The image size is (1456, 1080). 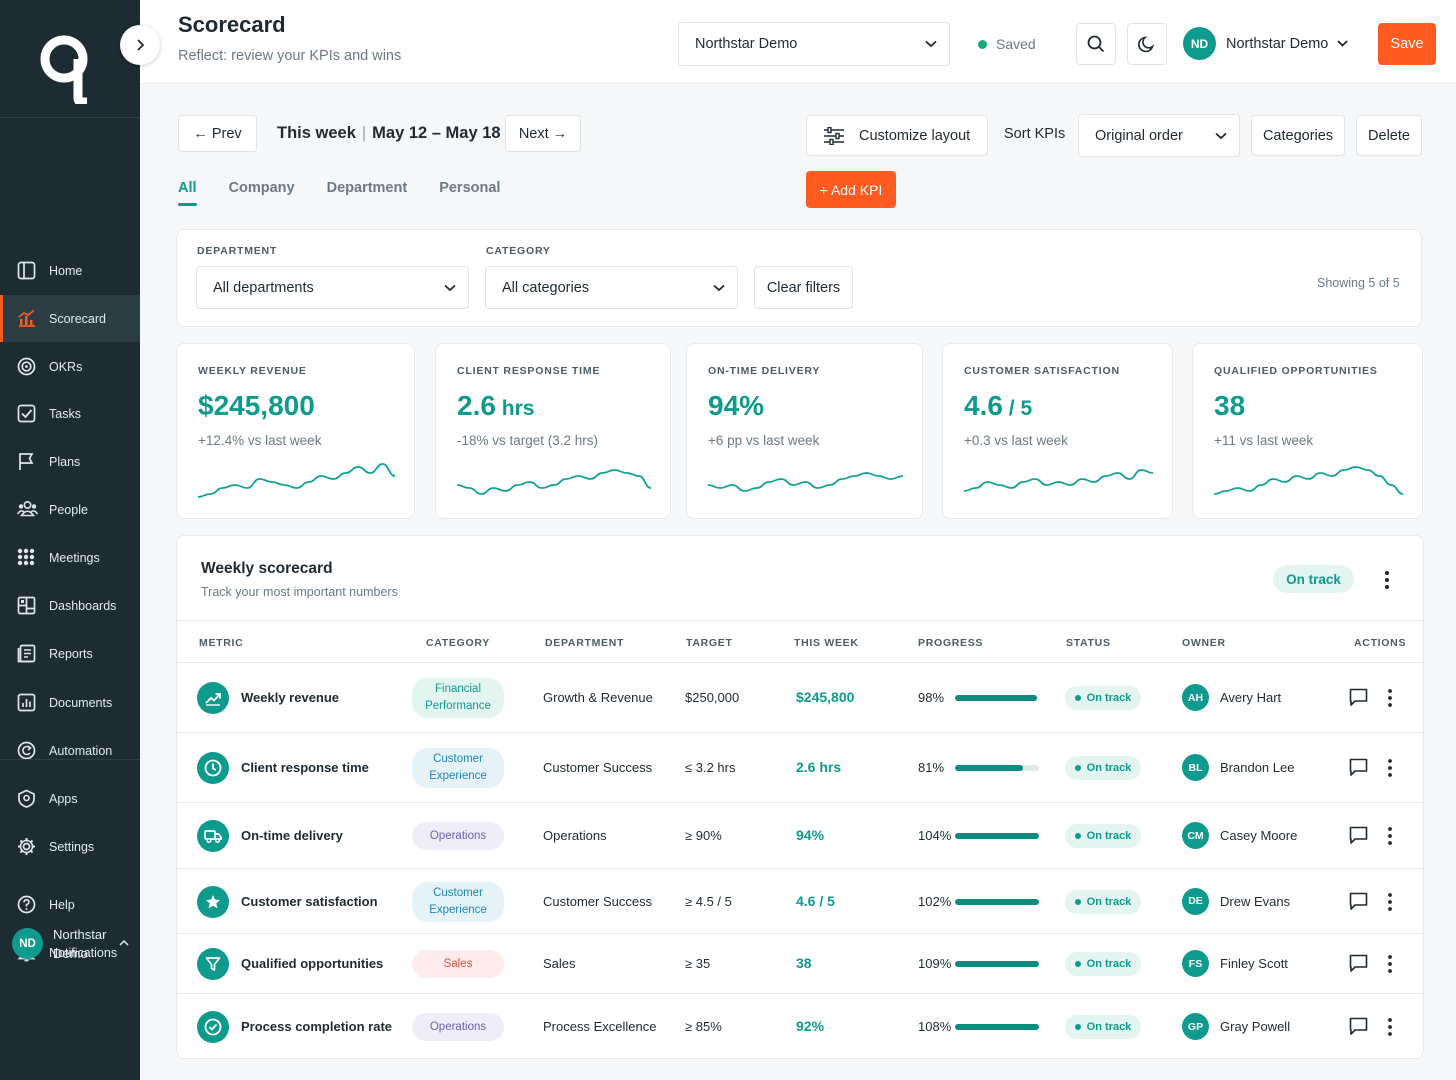 I want to click on help-icon, so click(x=26, y=904).